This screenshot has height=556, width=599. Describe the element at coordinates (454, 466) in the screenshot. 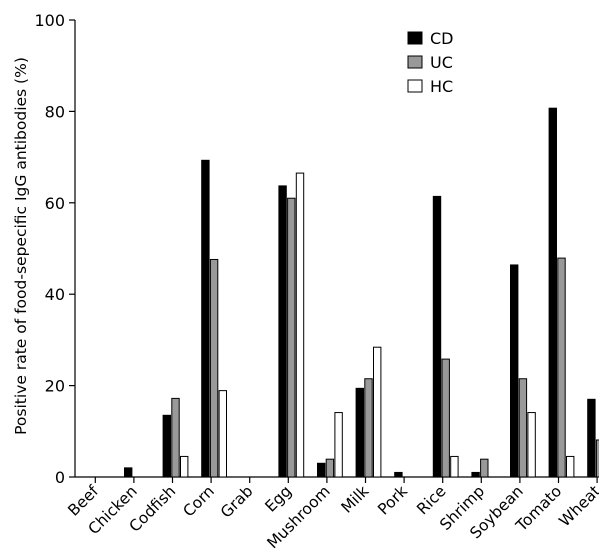

I see `bar-hc-rice` at that location.